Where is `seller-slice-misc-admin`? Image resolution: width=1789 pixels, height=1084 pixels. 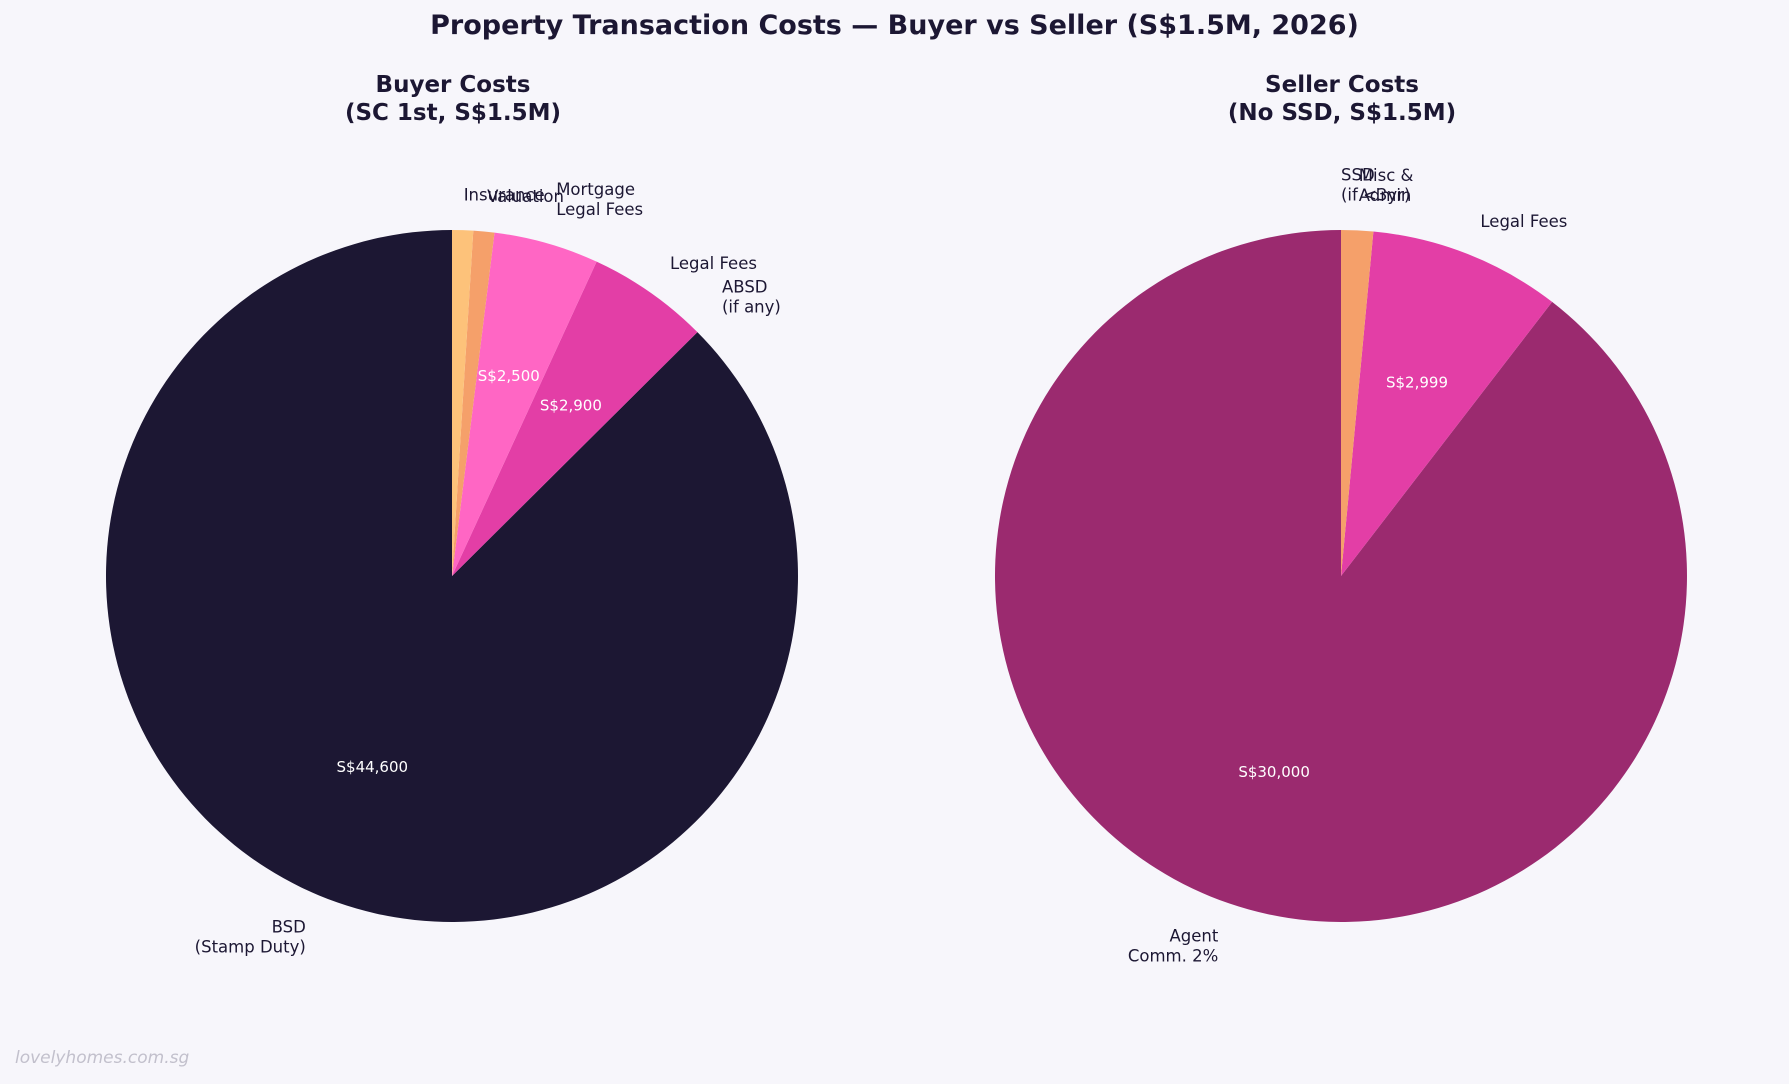
seller-slice-misc-admin is located at coordinates (1357, 403).